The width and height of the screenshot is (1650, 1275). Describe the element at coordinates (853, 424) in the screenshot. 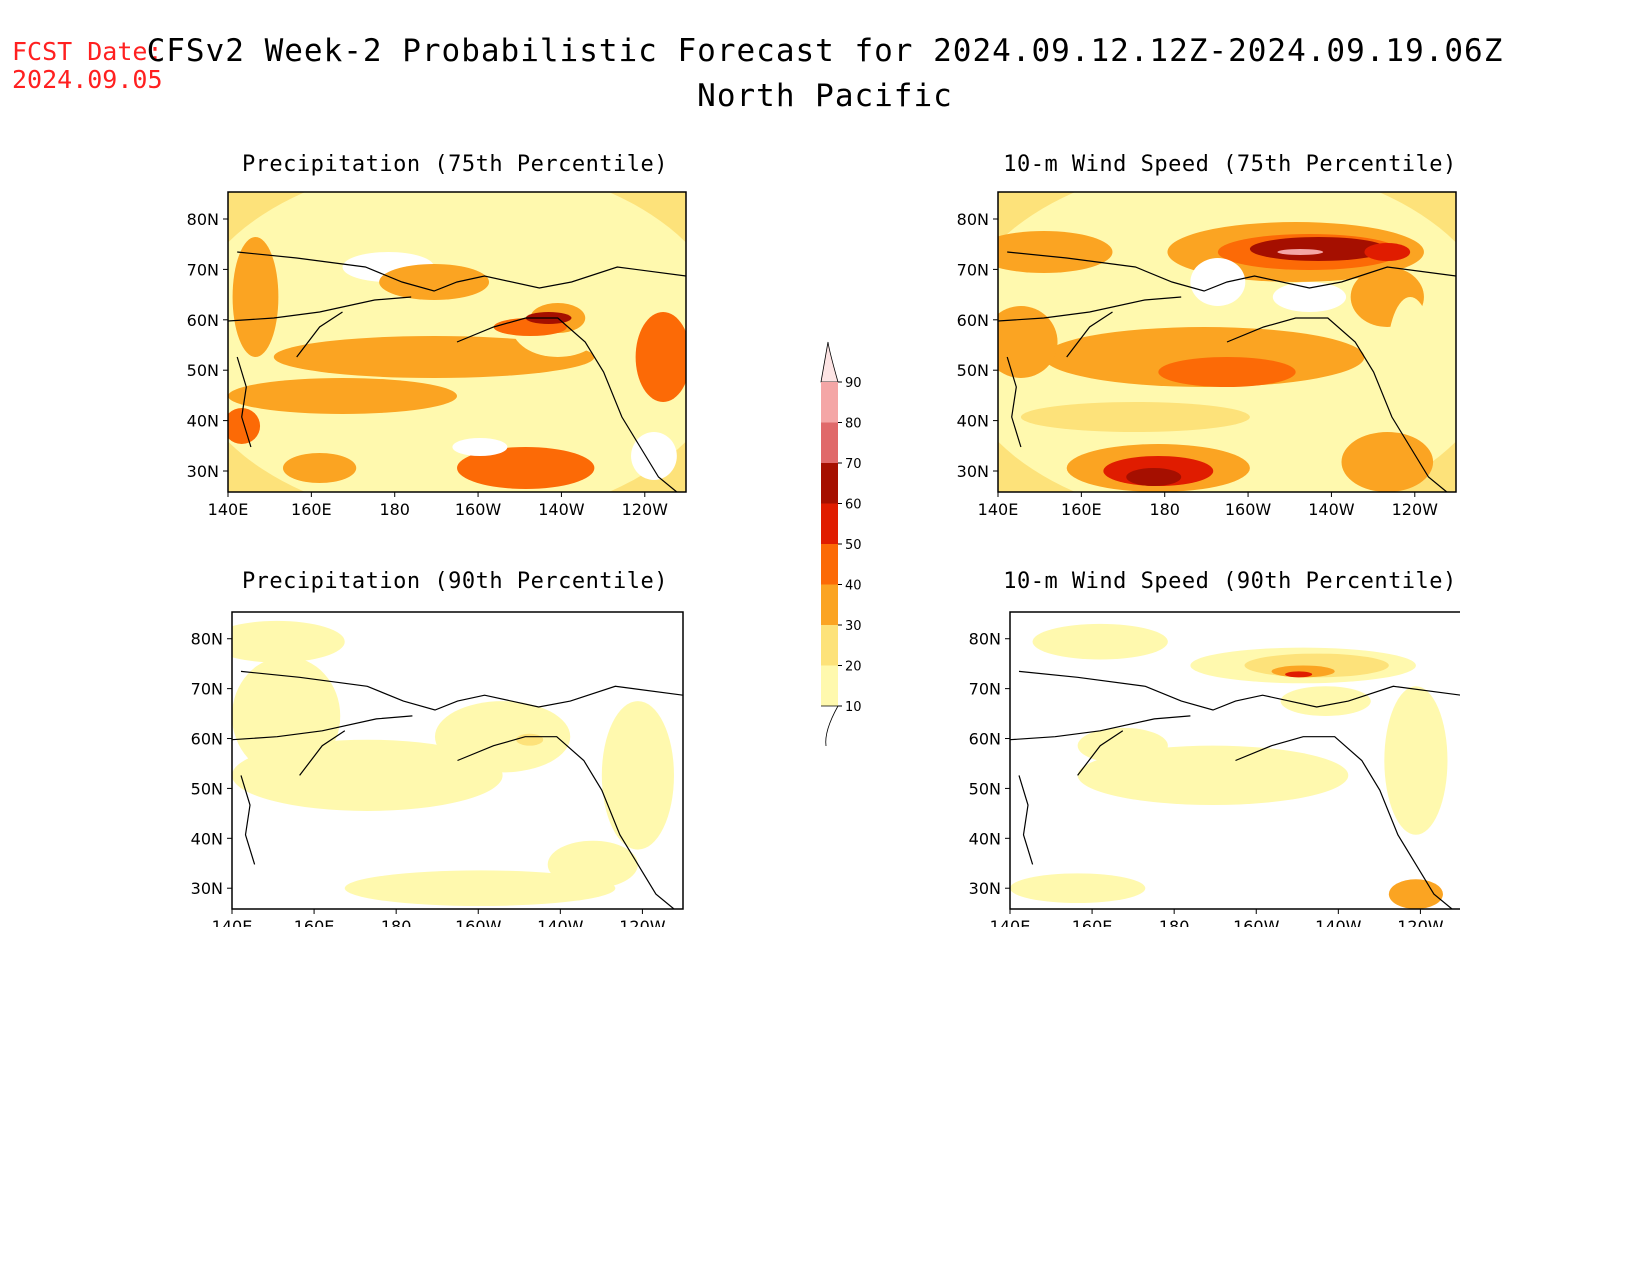

I see `colorbar-label: 80` at that location.